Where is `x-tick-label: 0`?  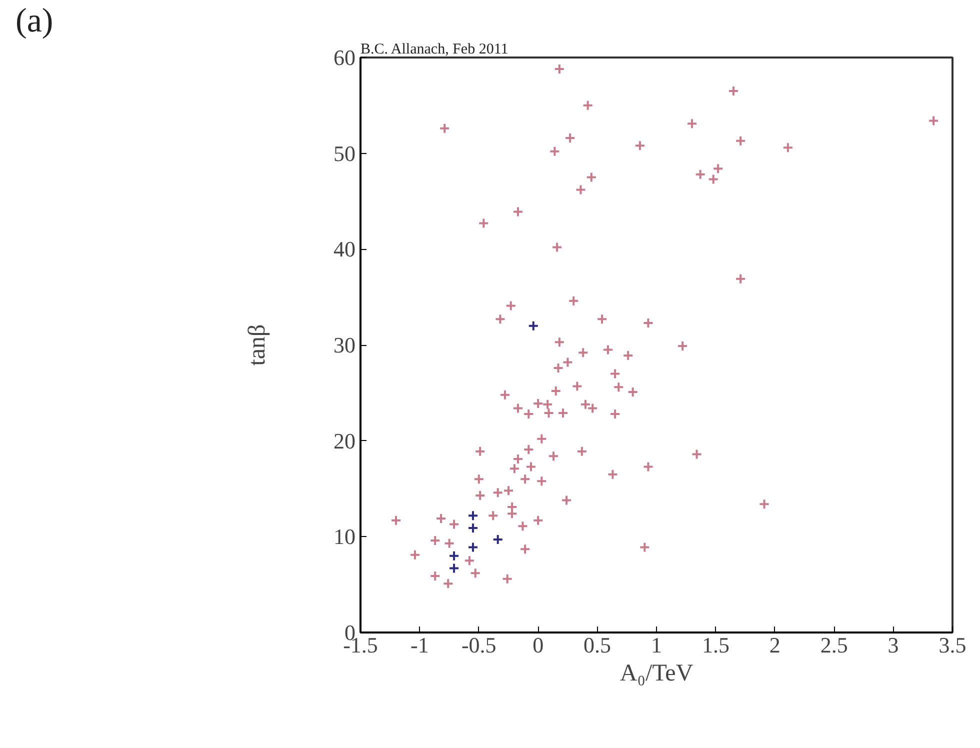 x-tick-label: 0 is located at coordinates (538, 645).